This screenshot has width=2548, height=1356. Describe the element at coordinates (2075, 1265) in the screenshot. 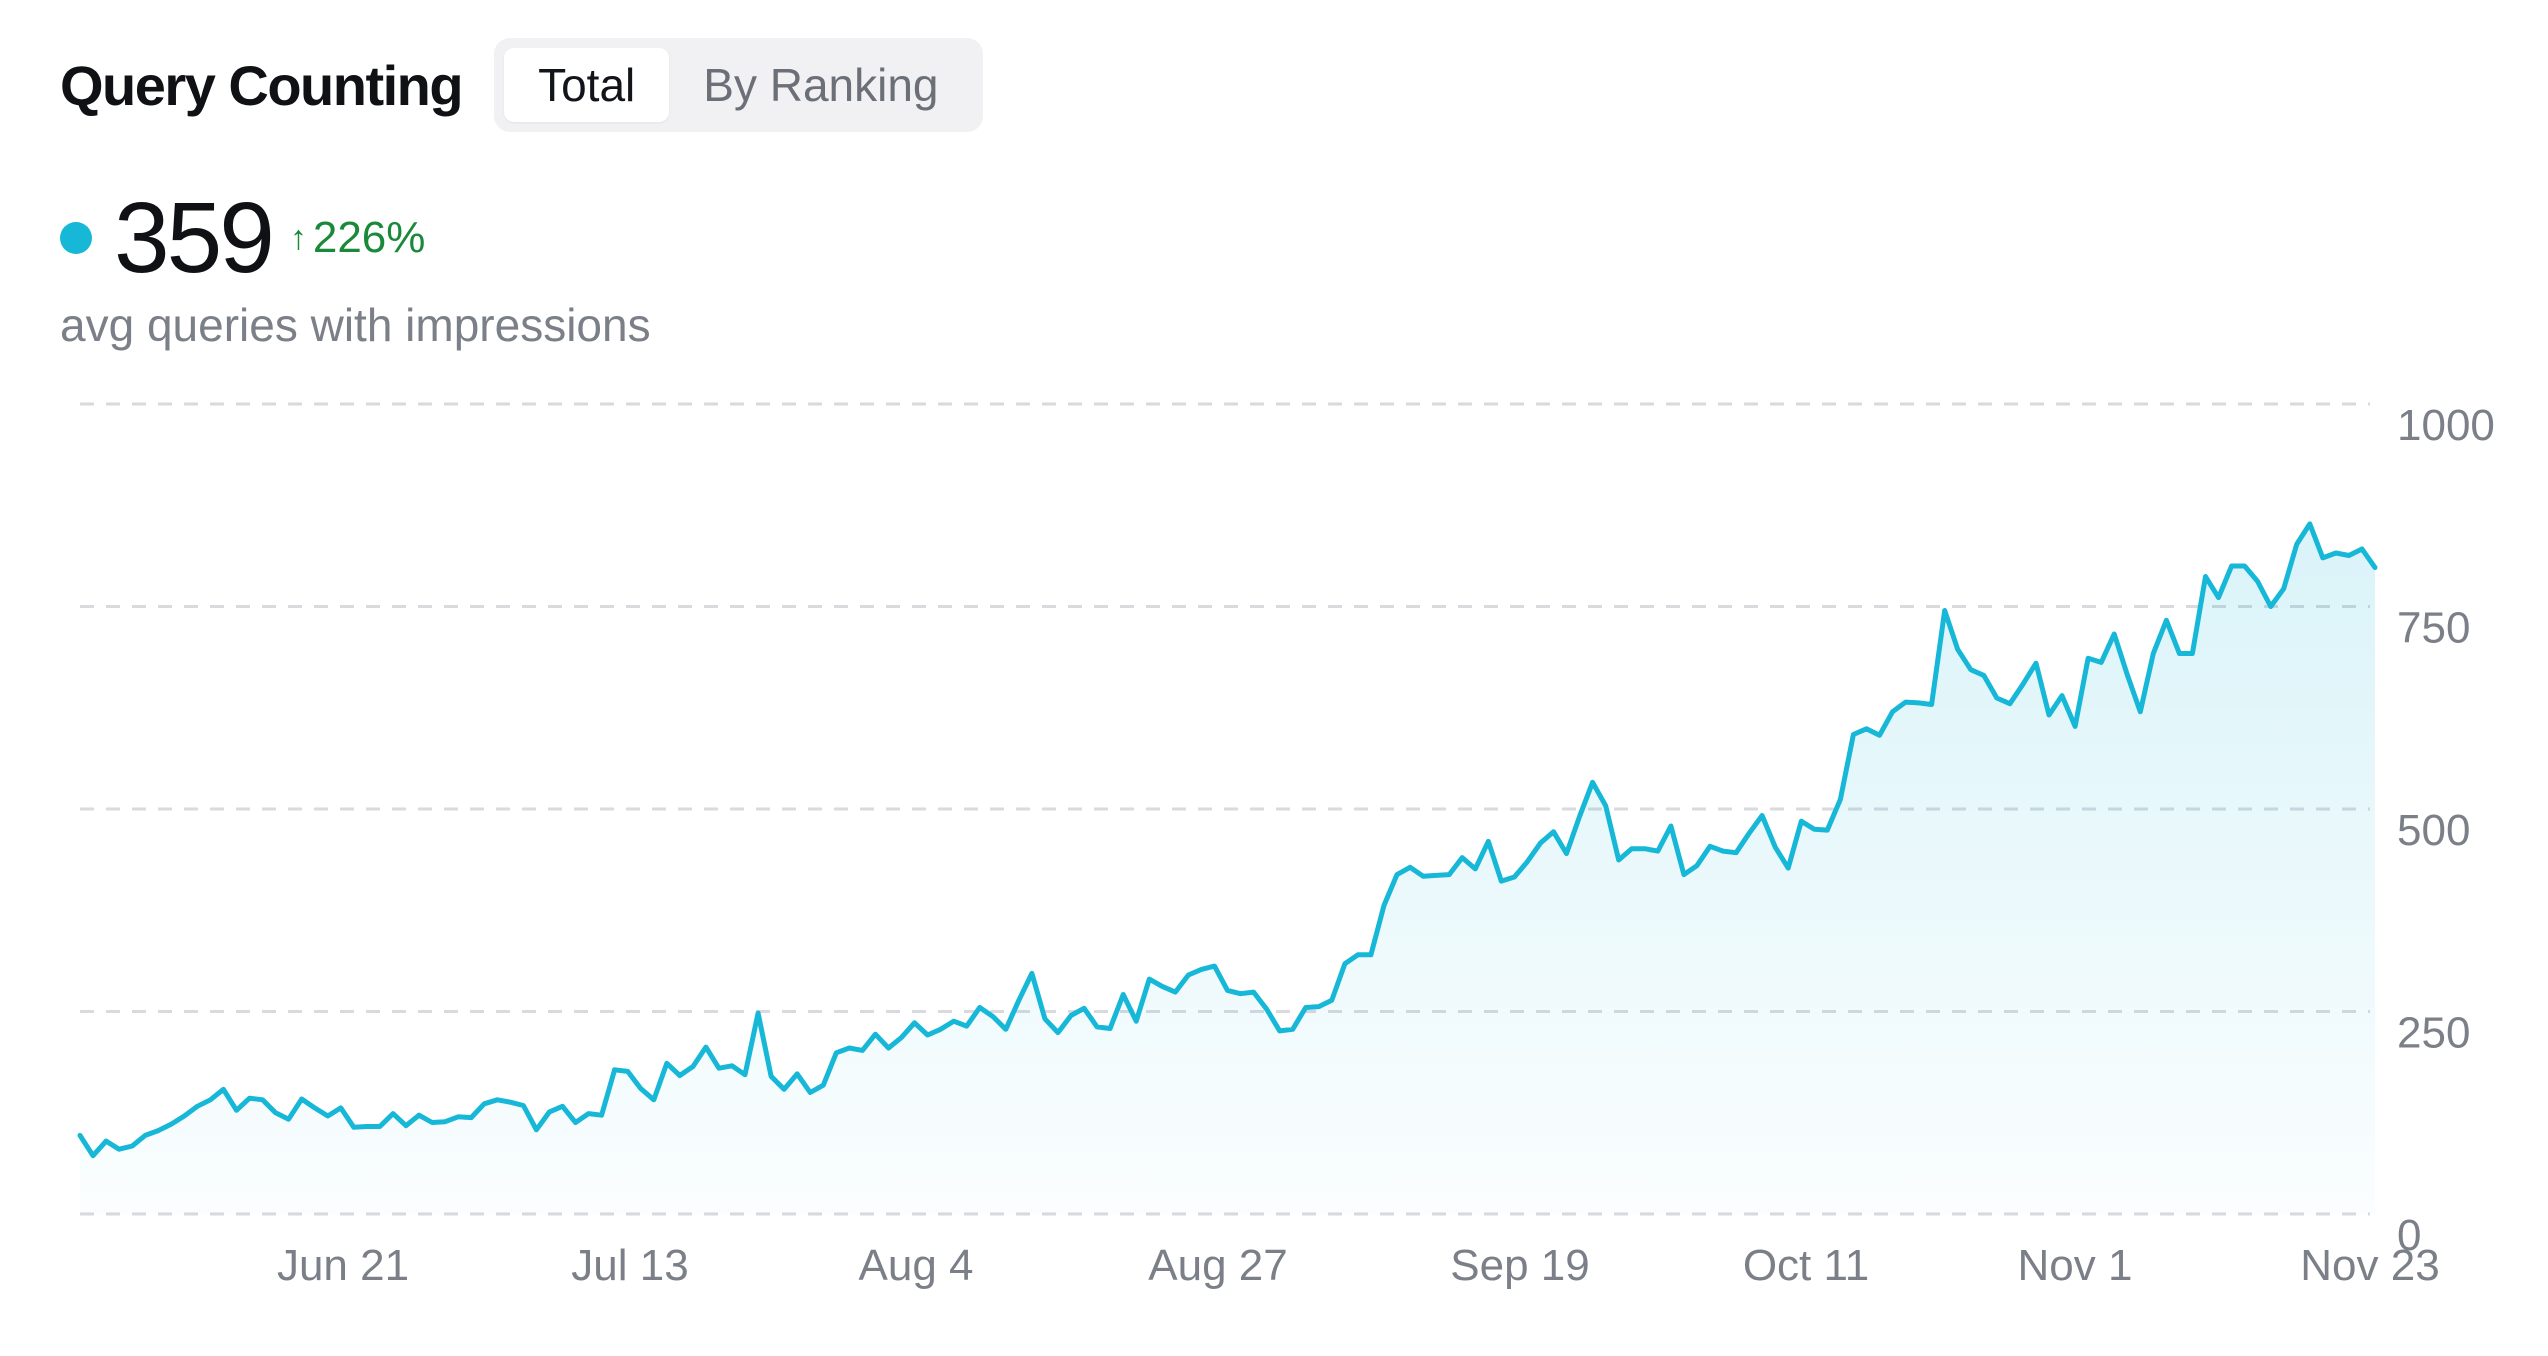

I see `x-tick-label: Nov 1` at that location.